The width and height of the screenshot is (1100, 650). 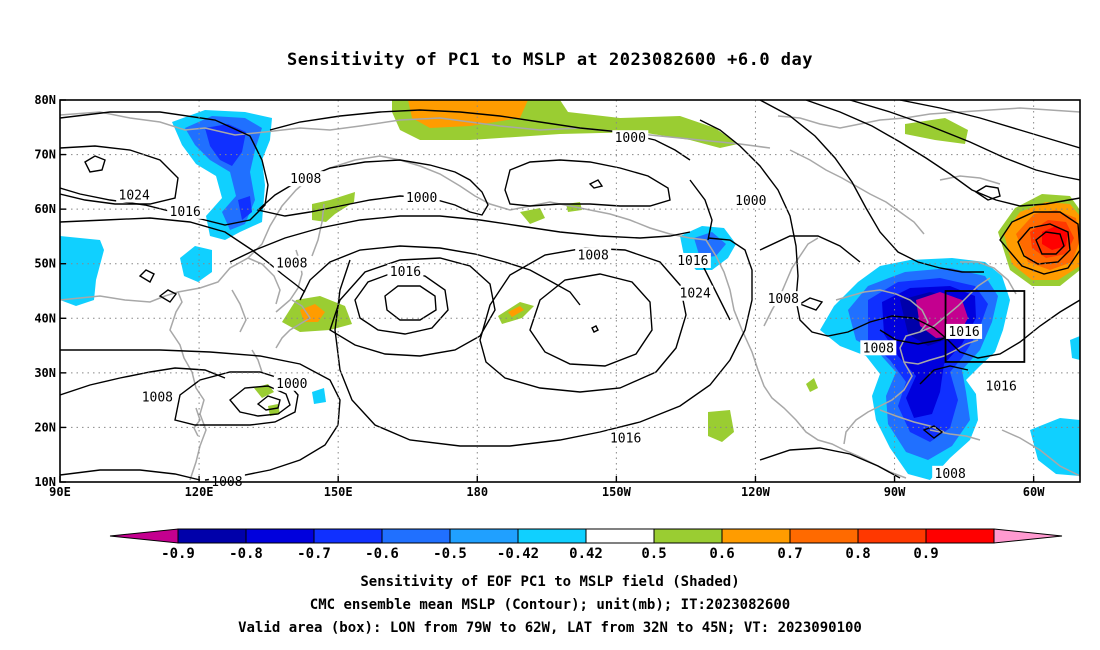 I want to click on colorbar-label: -0.6, so click(x=382, y=554).